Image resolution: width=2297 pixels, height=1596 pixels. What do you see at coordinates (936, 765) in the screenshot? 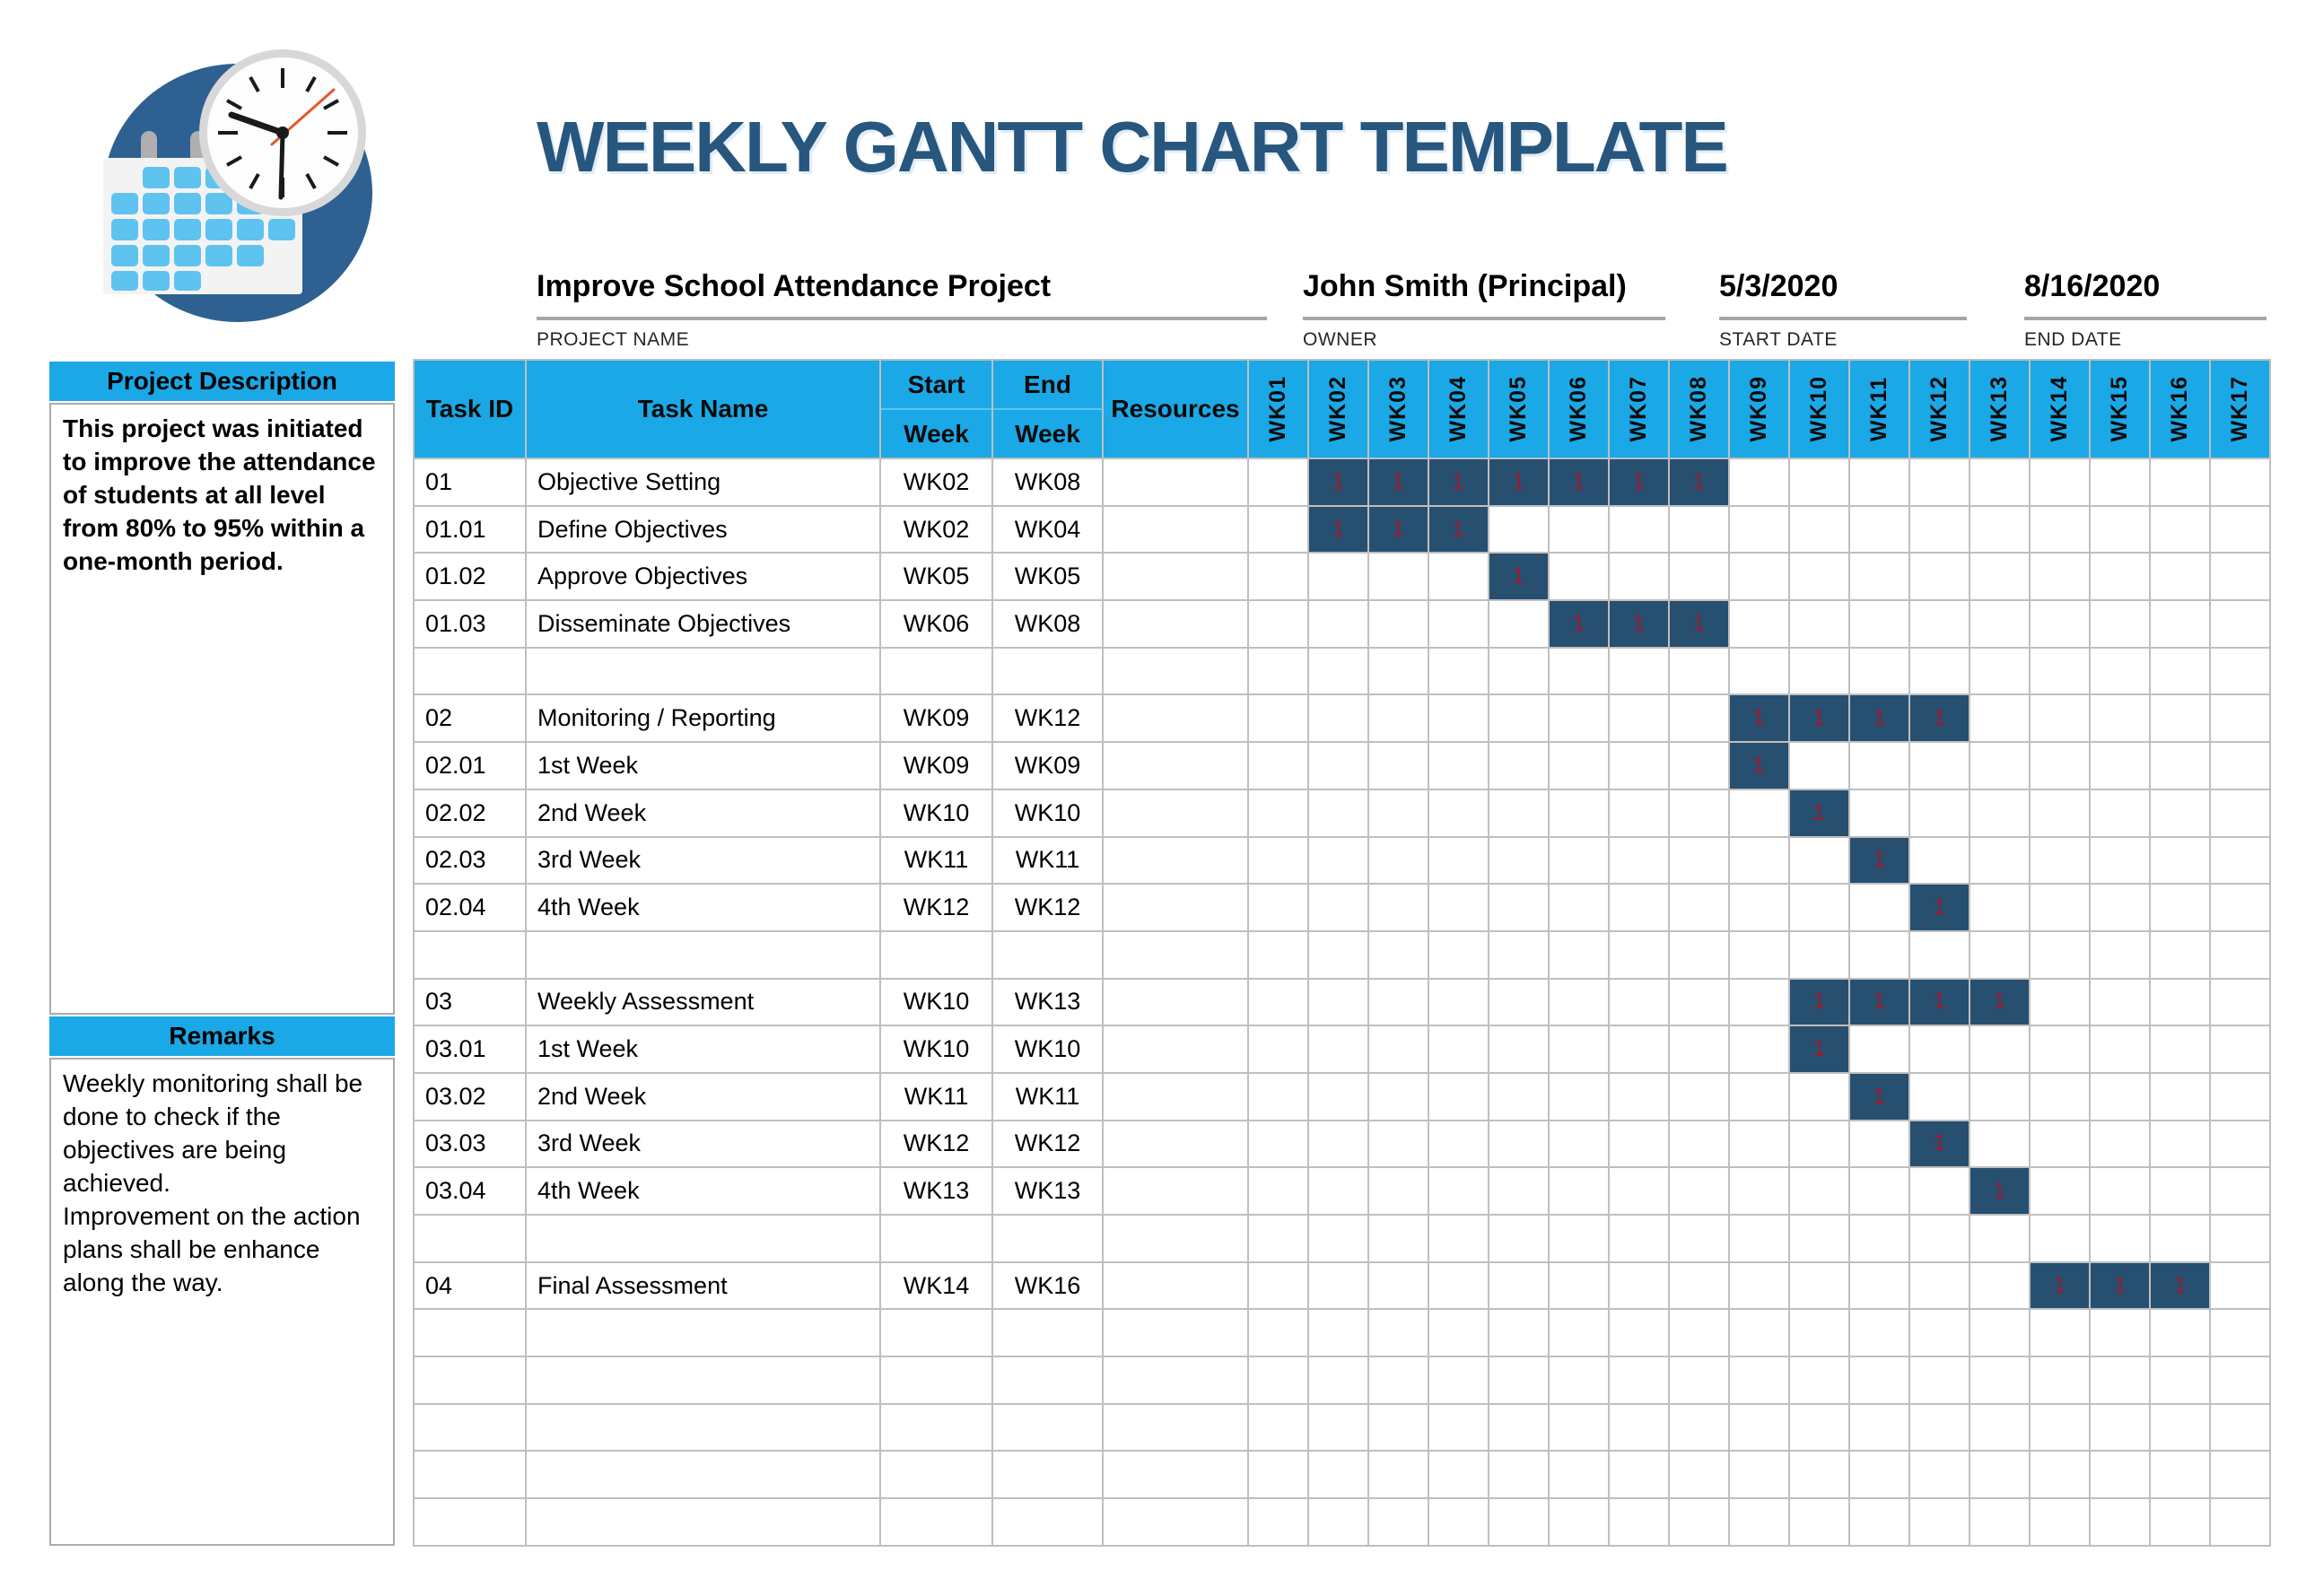
I see `start-week-cell: WK09` at bounding box center [936, 765].